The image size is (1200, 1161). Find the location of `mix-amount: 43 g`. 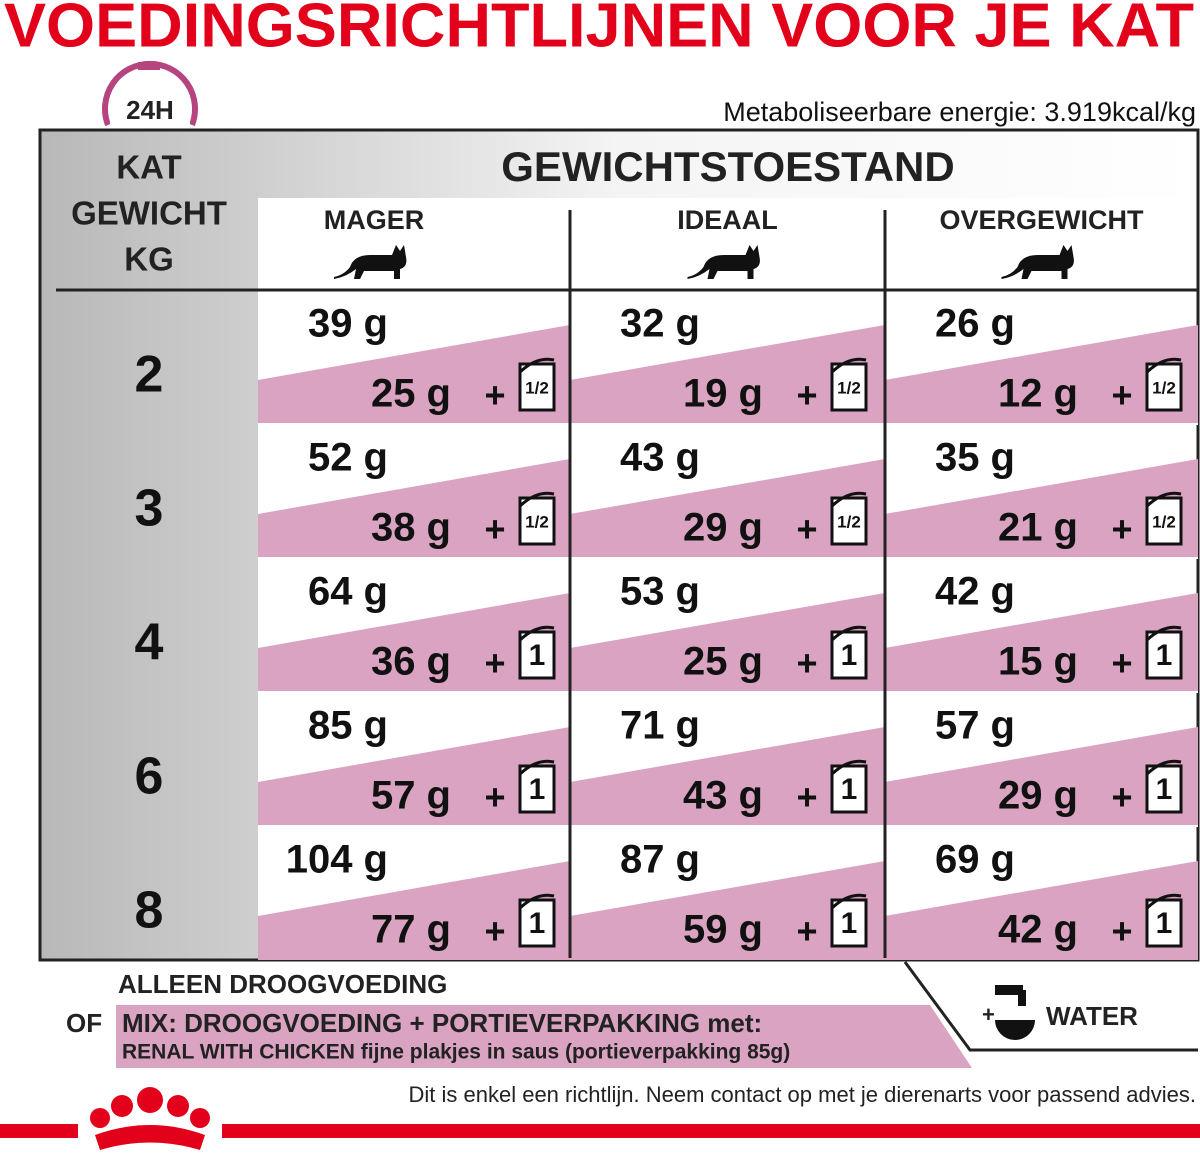

mix-amount: 43 g is located at coordinates (723, 796).